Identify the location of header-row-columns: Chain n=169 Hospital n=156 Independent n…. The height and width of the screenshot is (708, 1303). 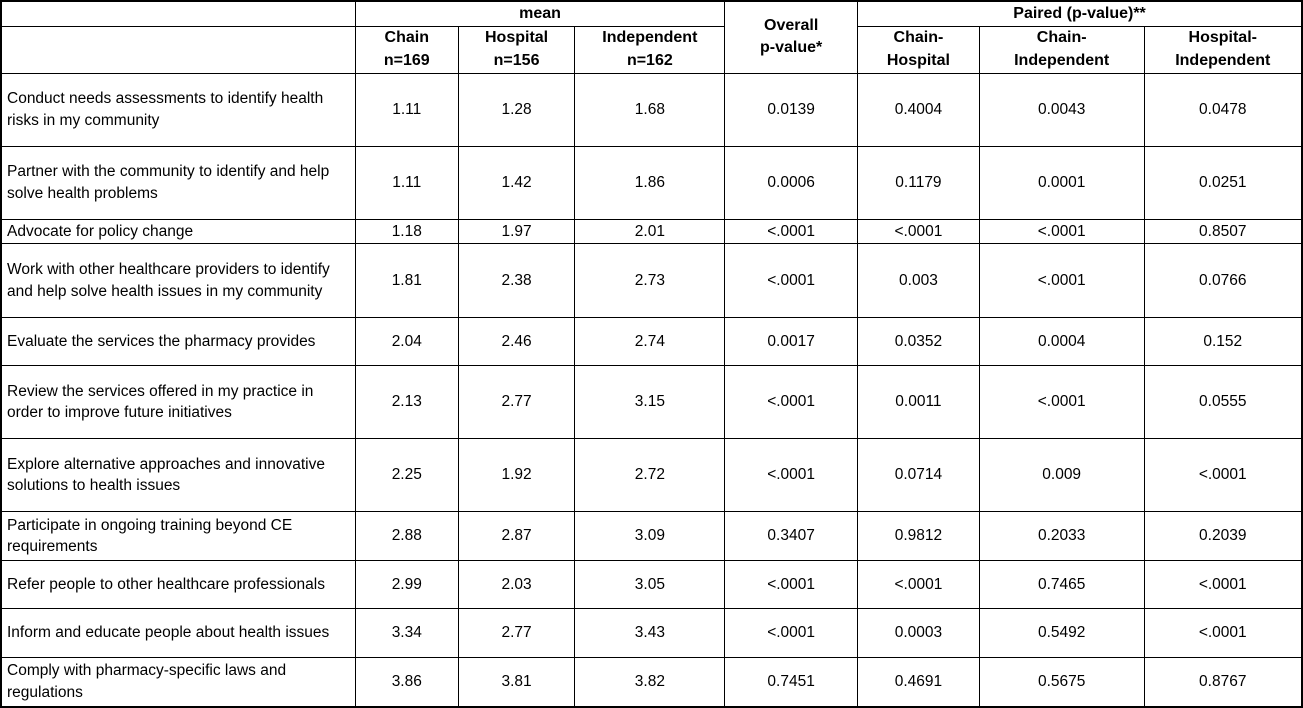
(651, 49).